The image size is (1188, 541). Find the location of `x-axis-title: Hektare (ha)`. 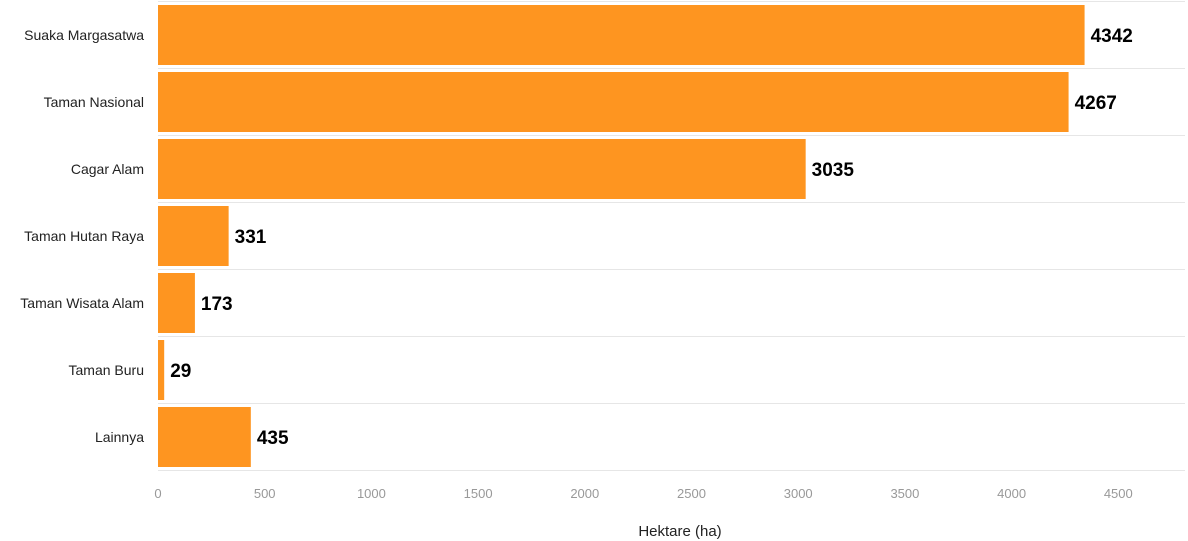

x-axis-title: Hektare (ha) is located at coordinates (679, 531).